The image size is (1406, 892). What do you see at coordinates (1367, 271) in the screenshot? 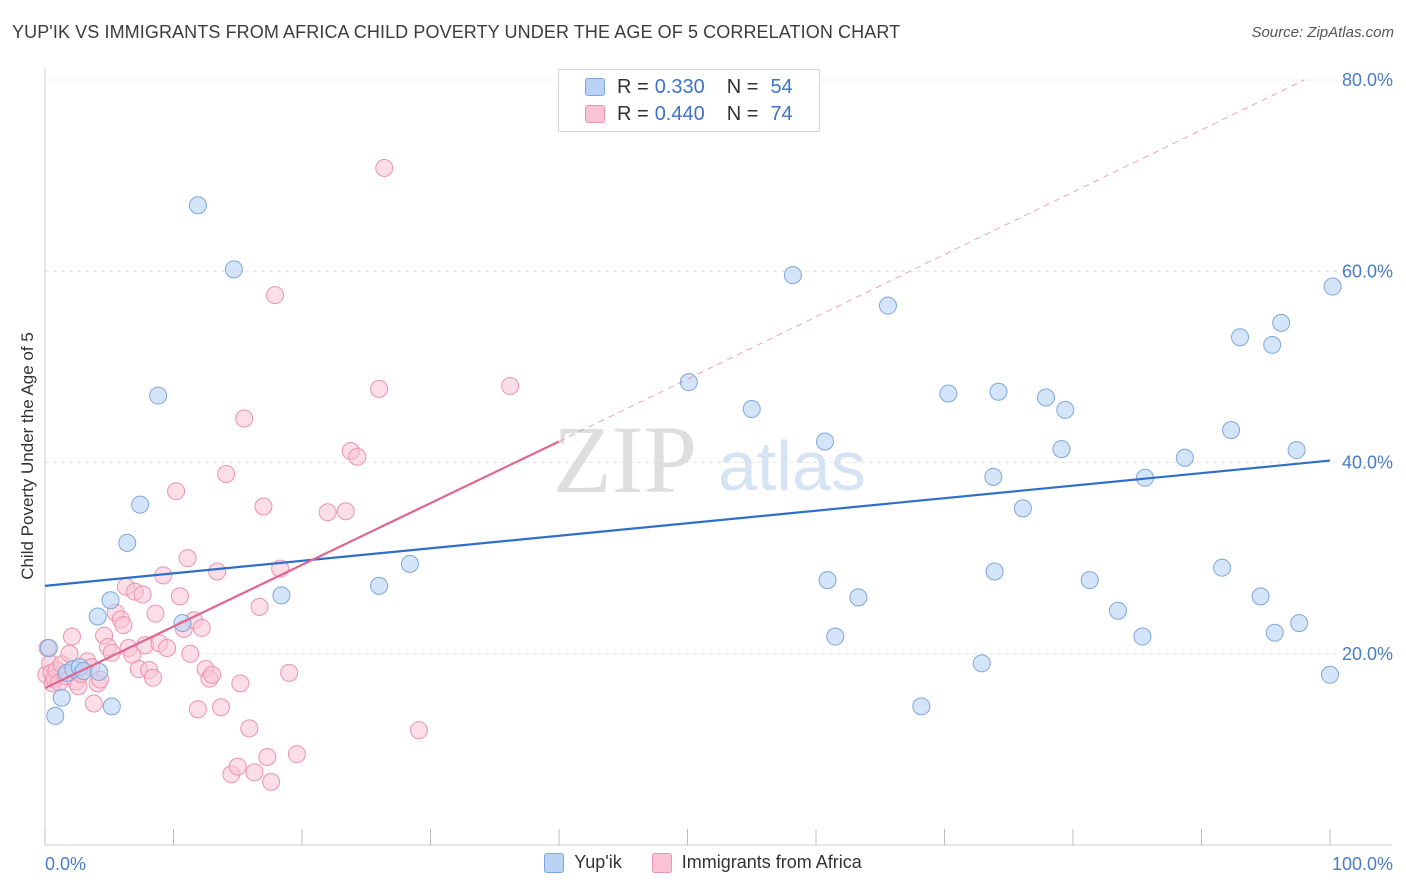
I see `y-tick-label: 60.0%` at bounding box center [1367, 271].